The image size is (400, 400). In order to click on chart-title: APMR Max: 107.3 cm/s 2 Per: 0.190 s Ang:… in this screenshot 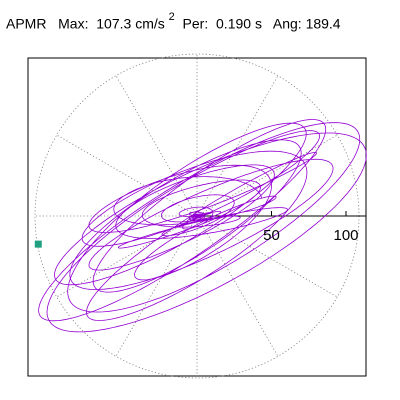, I will do `click(173, 21)`.